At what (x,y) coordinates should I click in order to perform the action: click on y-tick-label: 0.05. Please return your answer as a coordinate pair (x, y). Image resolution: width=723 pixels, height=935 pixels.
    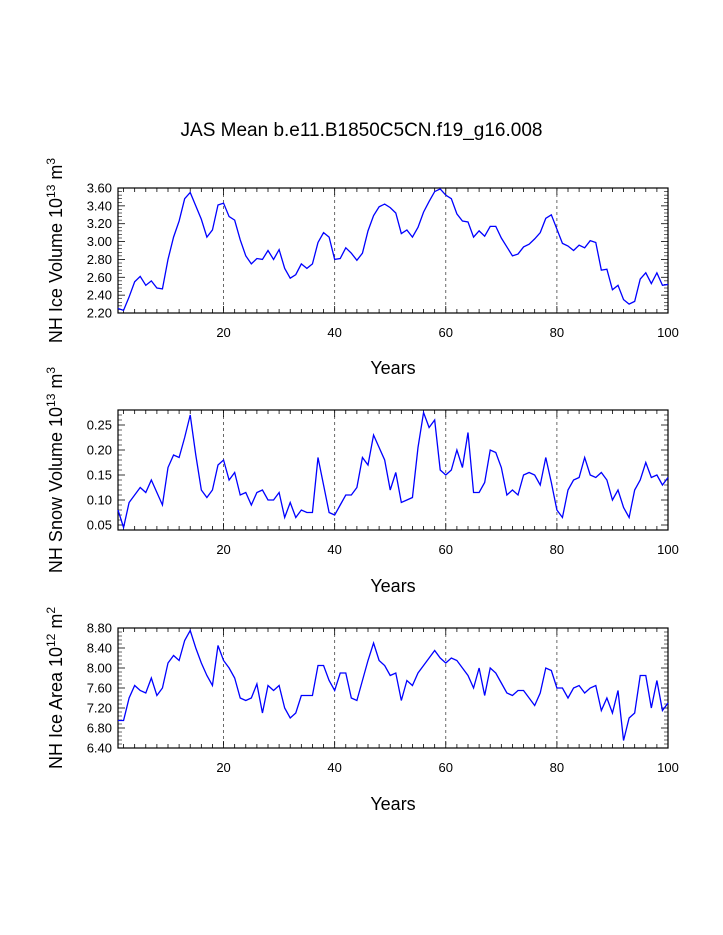
    Looking at the image, I should click on (99, 525).